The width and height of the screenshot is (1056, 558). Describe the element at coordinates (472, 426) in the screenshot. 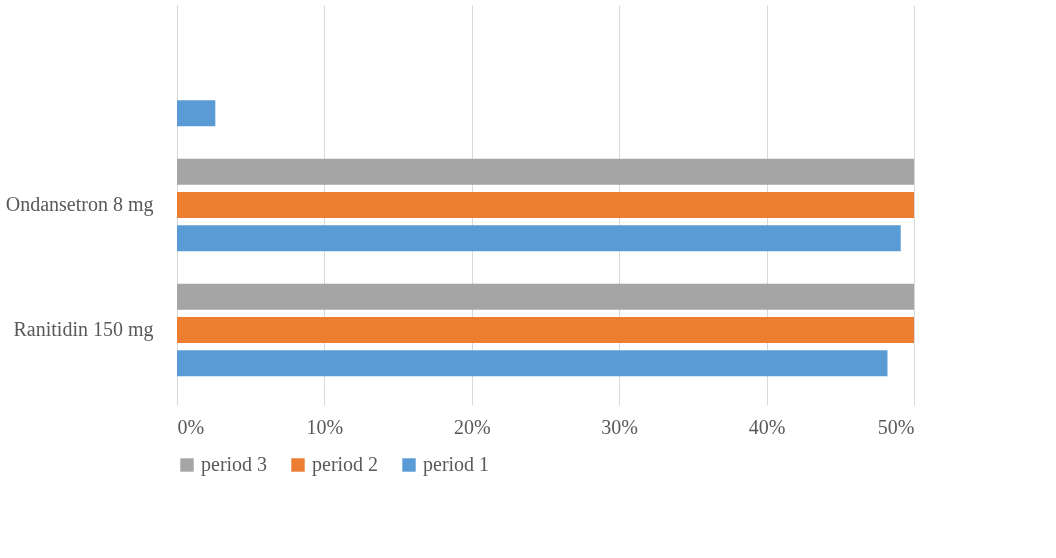

I see `x-tick-label: 20%` at that location.